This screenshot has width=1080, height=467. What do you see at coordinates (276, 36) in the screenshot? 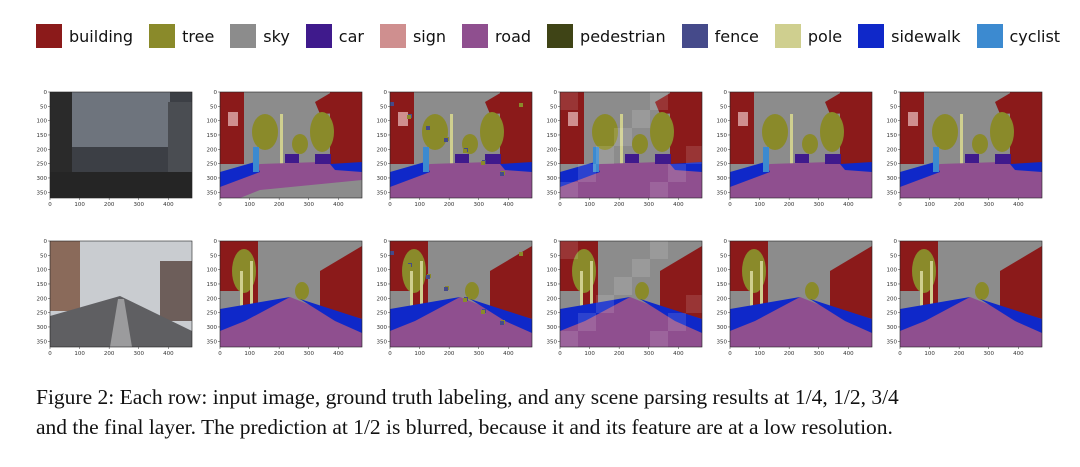
I see `legend-label: sky` at bounding box center [276, 36].